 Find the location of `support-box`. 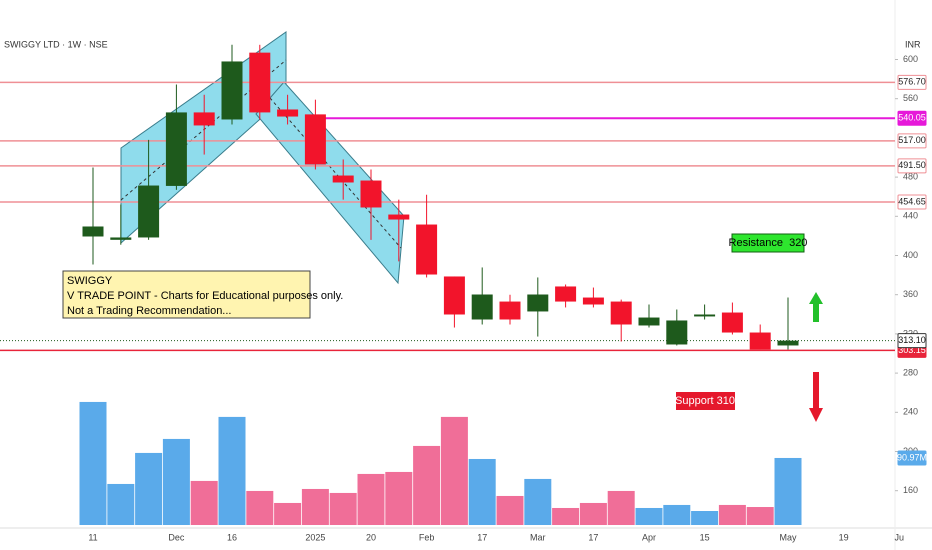

support-box is located at coordinates (705, 401).